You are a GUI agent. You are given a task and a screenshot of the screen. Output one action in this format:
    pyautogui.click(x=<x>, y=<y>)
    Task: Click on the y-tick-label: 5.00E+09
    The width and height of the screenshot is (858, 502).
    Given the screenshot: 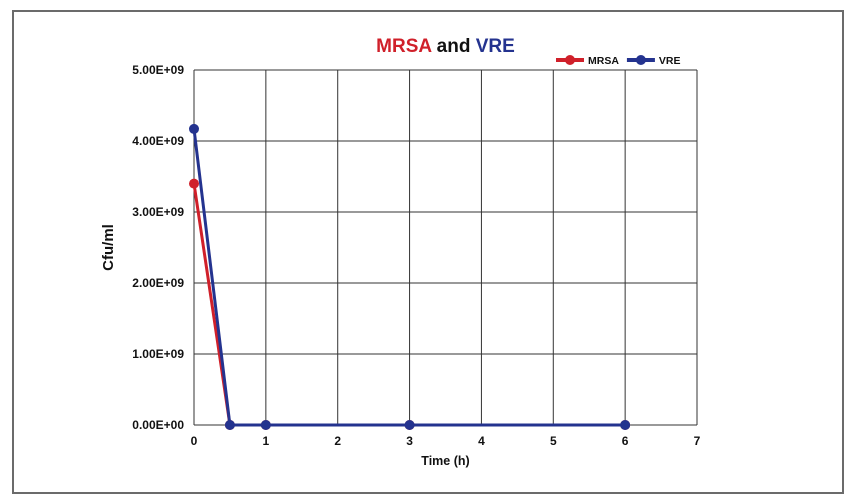 What is the action you would take?
    pyautogui.click(x=158, y=70)
    